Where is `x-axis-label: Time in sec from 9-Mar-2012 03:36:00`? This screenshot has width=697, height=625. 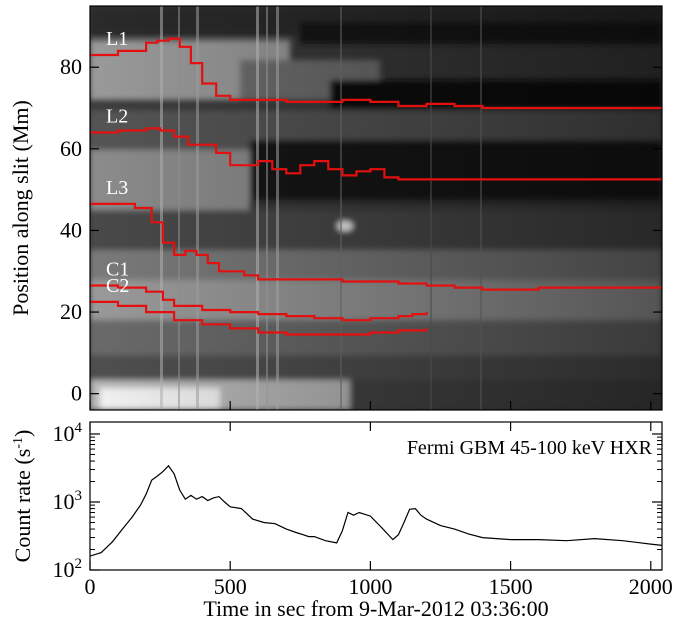 x-axis-label: Time in sec from 9-Mar-2012 03:36:00 is located at coordinates (375, 608).